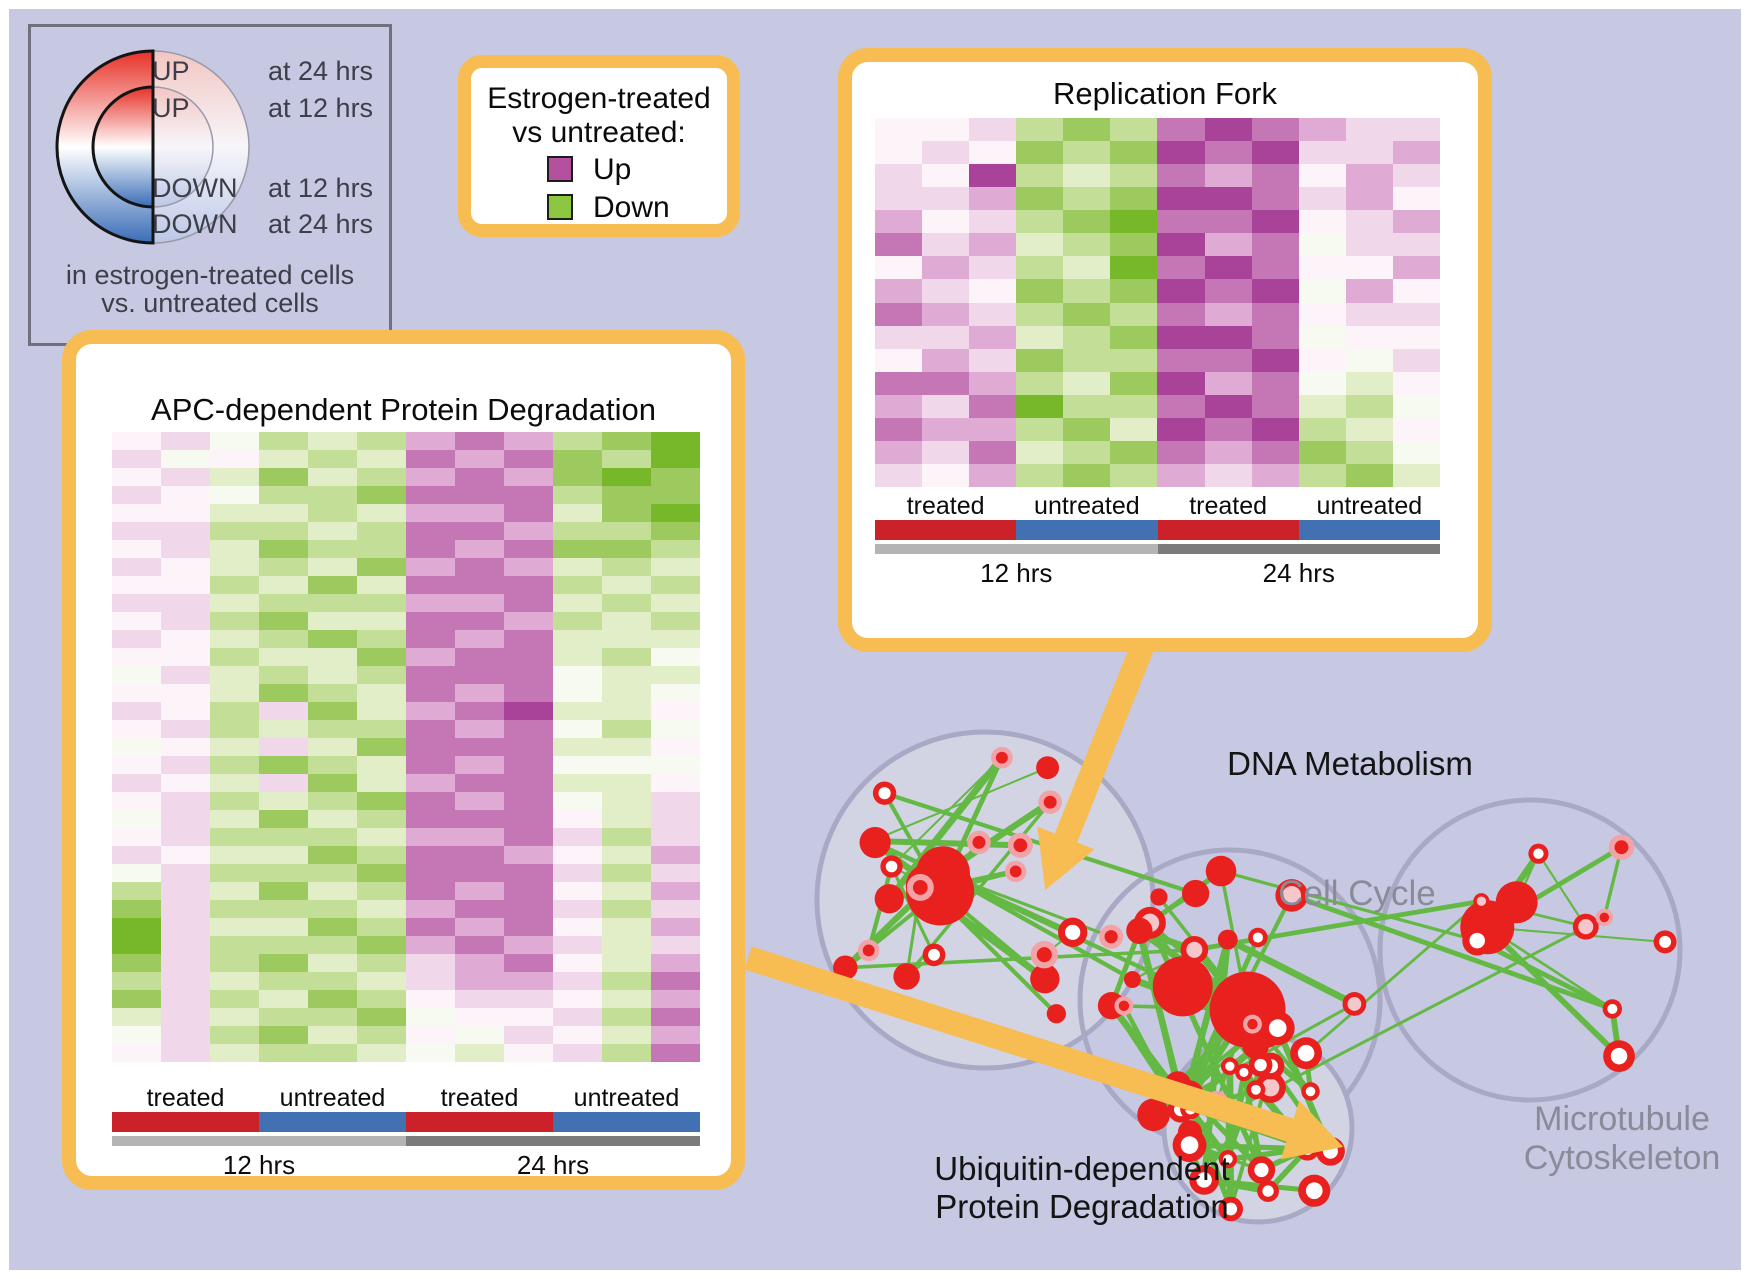 This screenshot has width=1750, height=1279. I want to click on cluster-label-microtubule-cytoskeleton: Microtubule, so click(1622, 1119).